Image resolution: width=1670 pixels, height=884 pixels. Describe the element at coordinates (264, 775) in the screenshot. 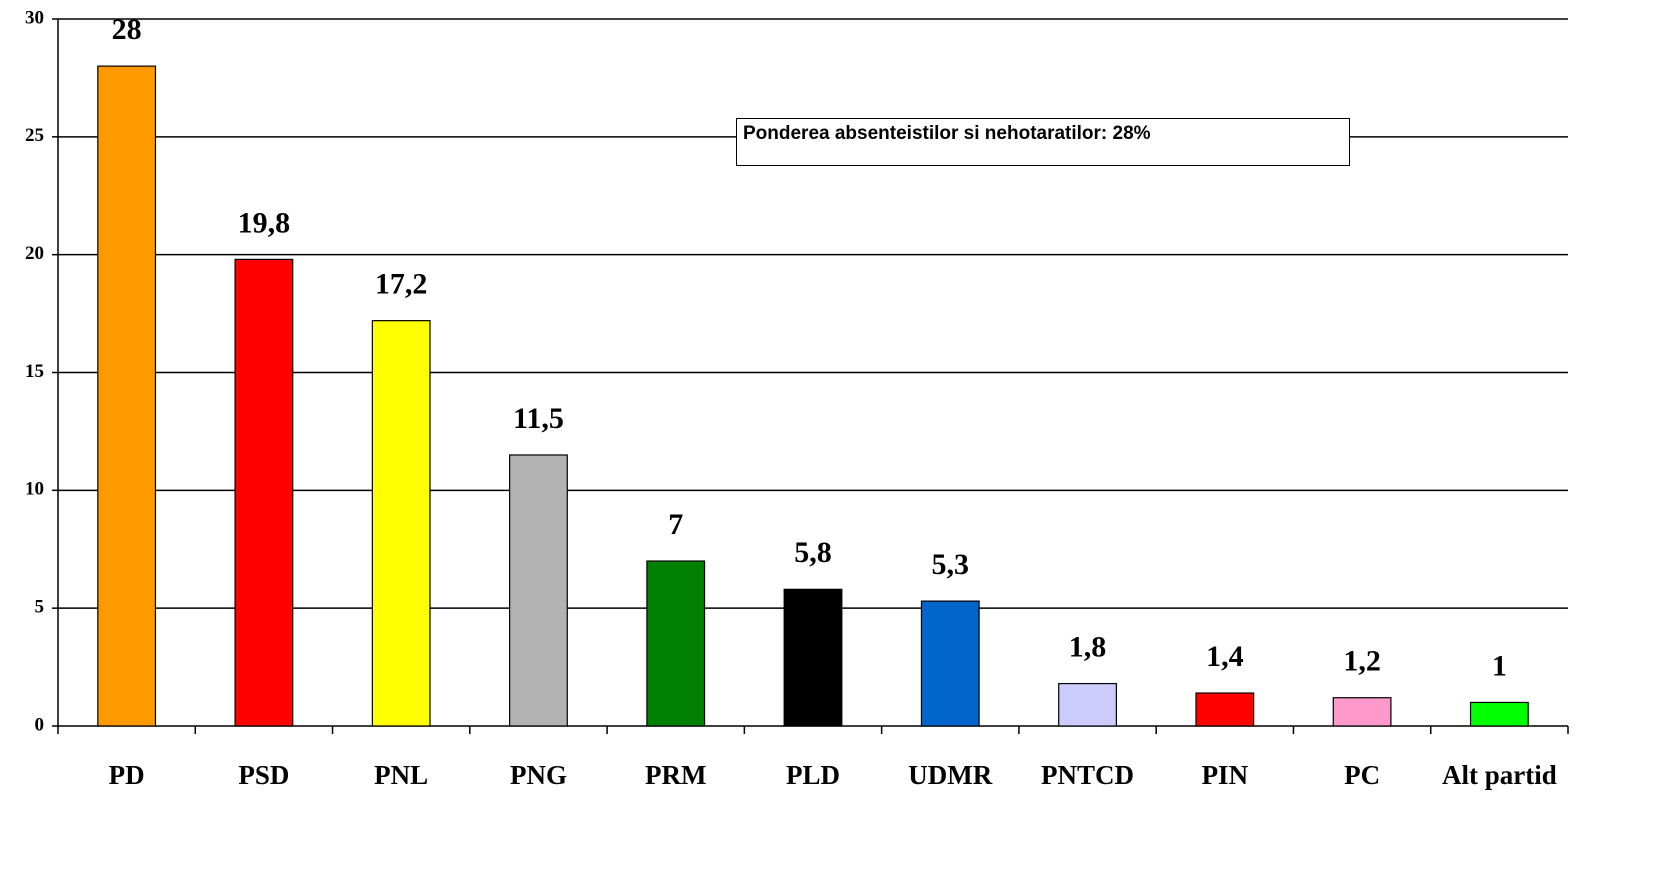

I see `x-tick-label: PSD` at that location.